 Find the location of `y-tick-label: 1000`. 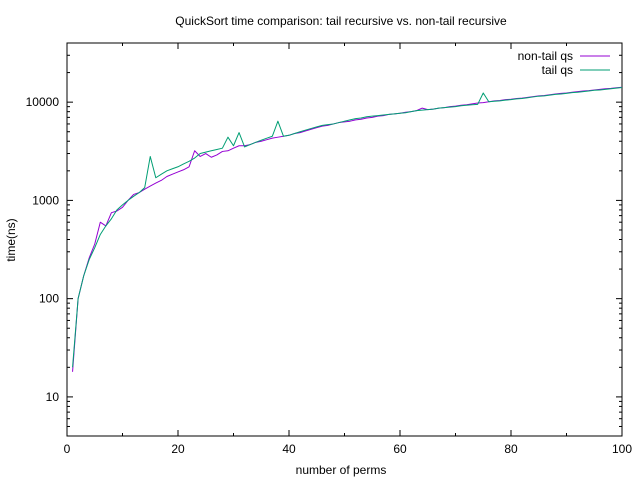

y-tick-label: 1000 is located at coordinates (45, 200).